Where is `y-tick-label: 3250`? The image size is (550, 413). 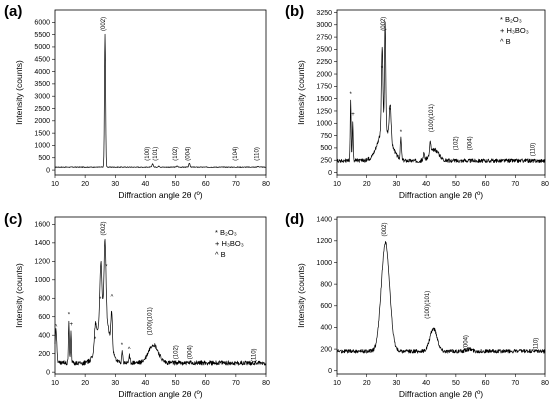
y-tick-label: 3250 is located at coordinates (324, 13).